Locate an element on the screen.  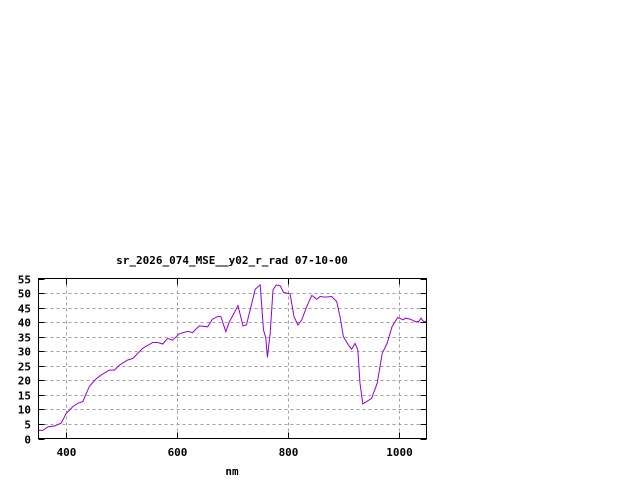
x-axis-label: nm is located at coordinates (232, 471).